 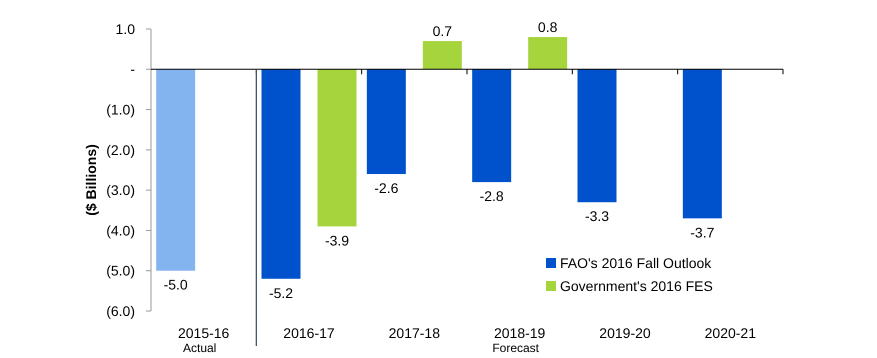 I want to click on y-tick-label: (6.0), so click(x=120, y=310).